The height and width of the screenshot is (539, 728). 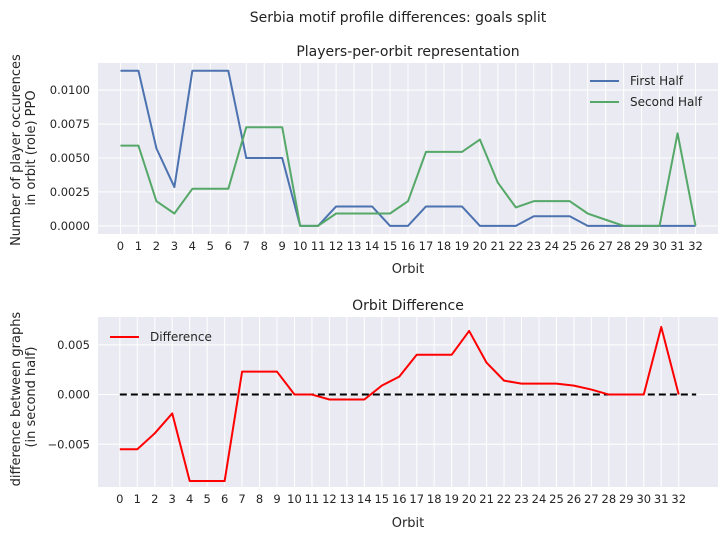 What do you see at coordinates (408, 269) in the screenshot?
I see `xlabel-top: Orbit` at bounding box center [408, 269].